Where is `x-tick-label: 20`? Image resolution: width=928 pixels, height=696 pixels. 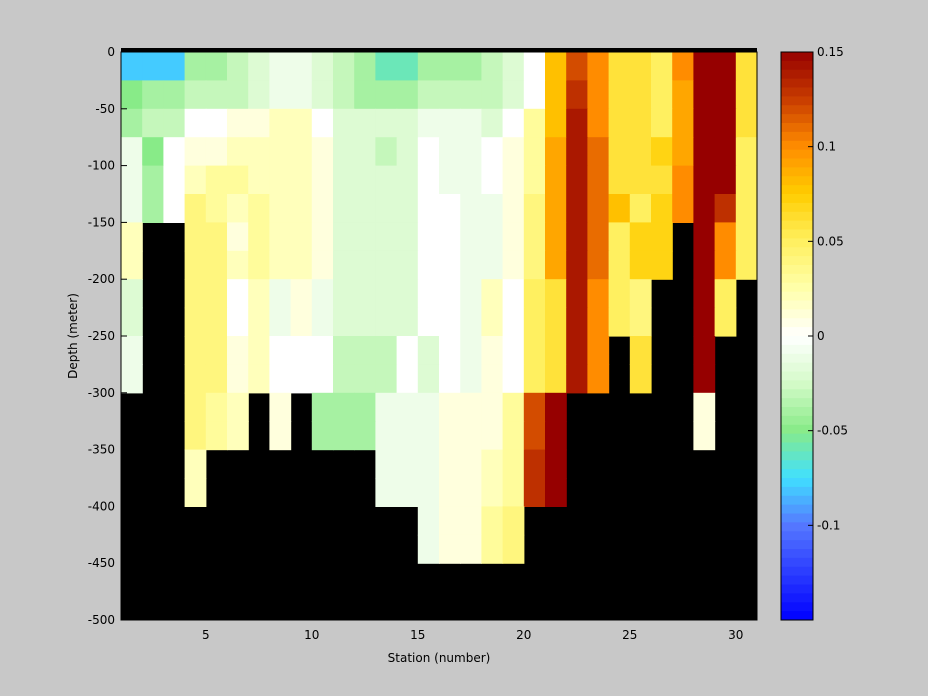 x-tick-label: 20 is located at coordinates (523, 635).